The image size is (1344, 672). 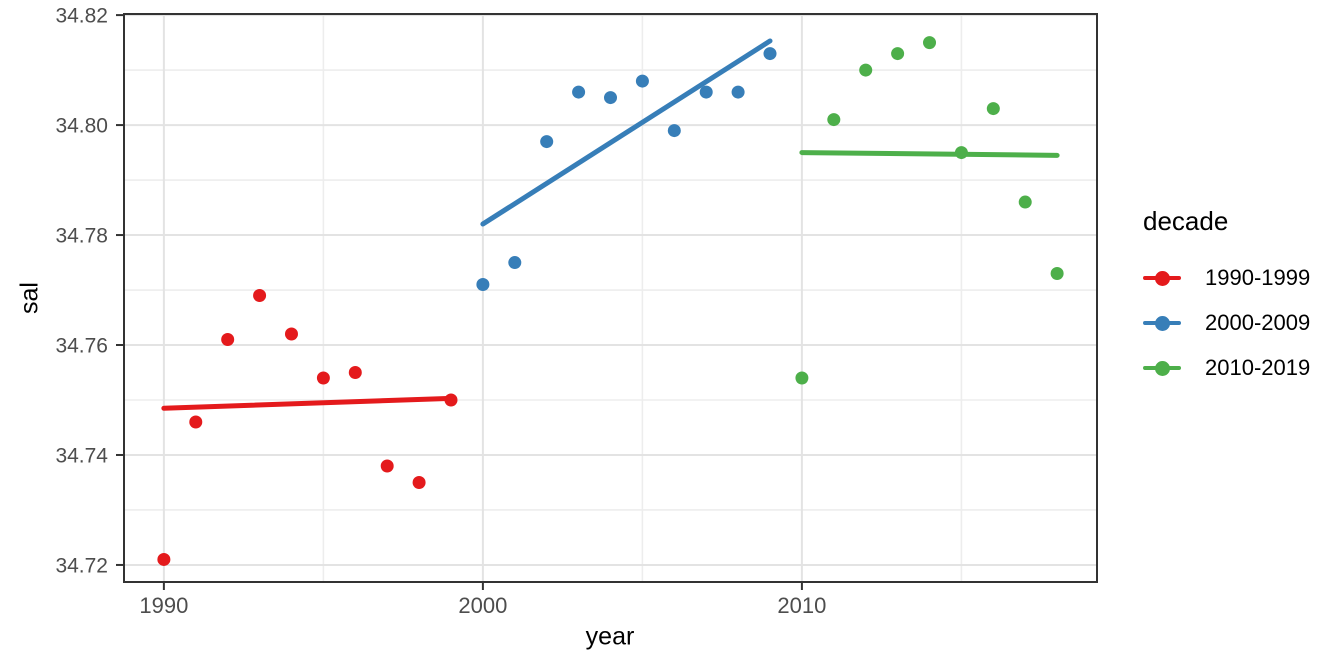 What do you see at coordinates (81, 455) in the screenshot?
I see `y-axis-tick-label: 34.74` at bounding box center [81, 455].